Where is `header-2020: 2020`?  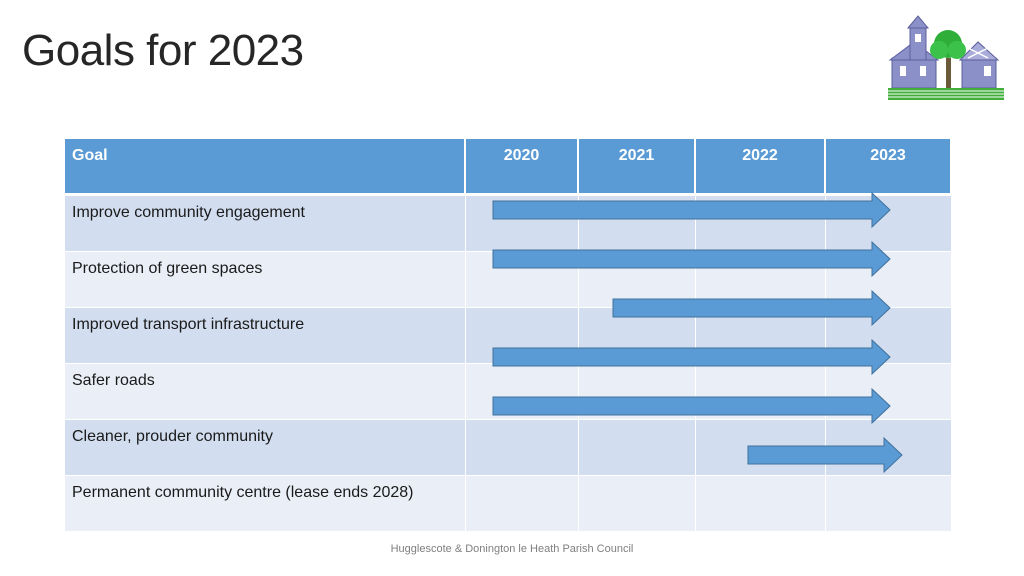 header-2020: 2020 is located at coordinates (522, 167).